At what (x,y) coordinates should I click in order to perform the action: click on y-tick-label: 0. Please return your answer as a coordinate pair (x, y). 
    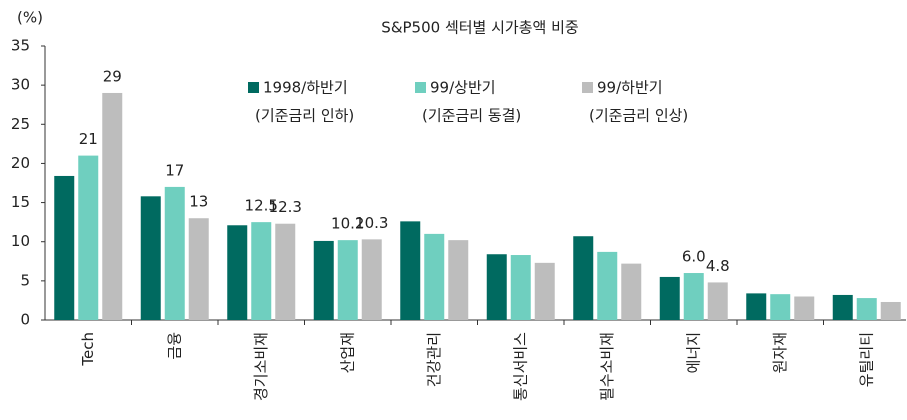
    Looking at the image, I should click on (25, 320).